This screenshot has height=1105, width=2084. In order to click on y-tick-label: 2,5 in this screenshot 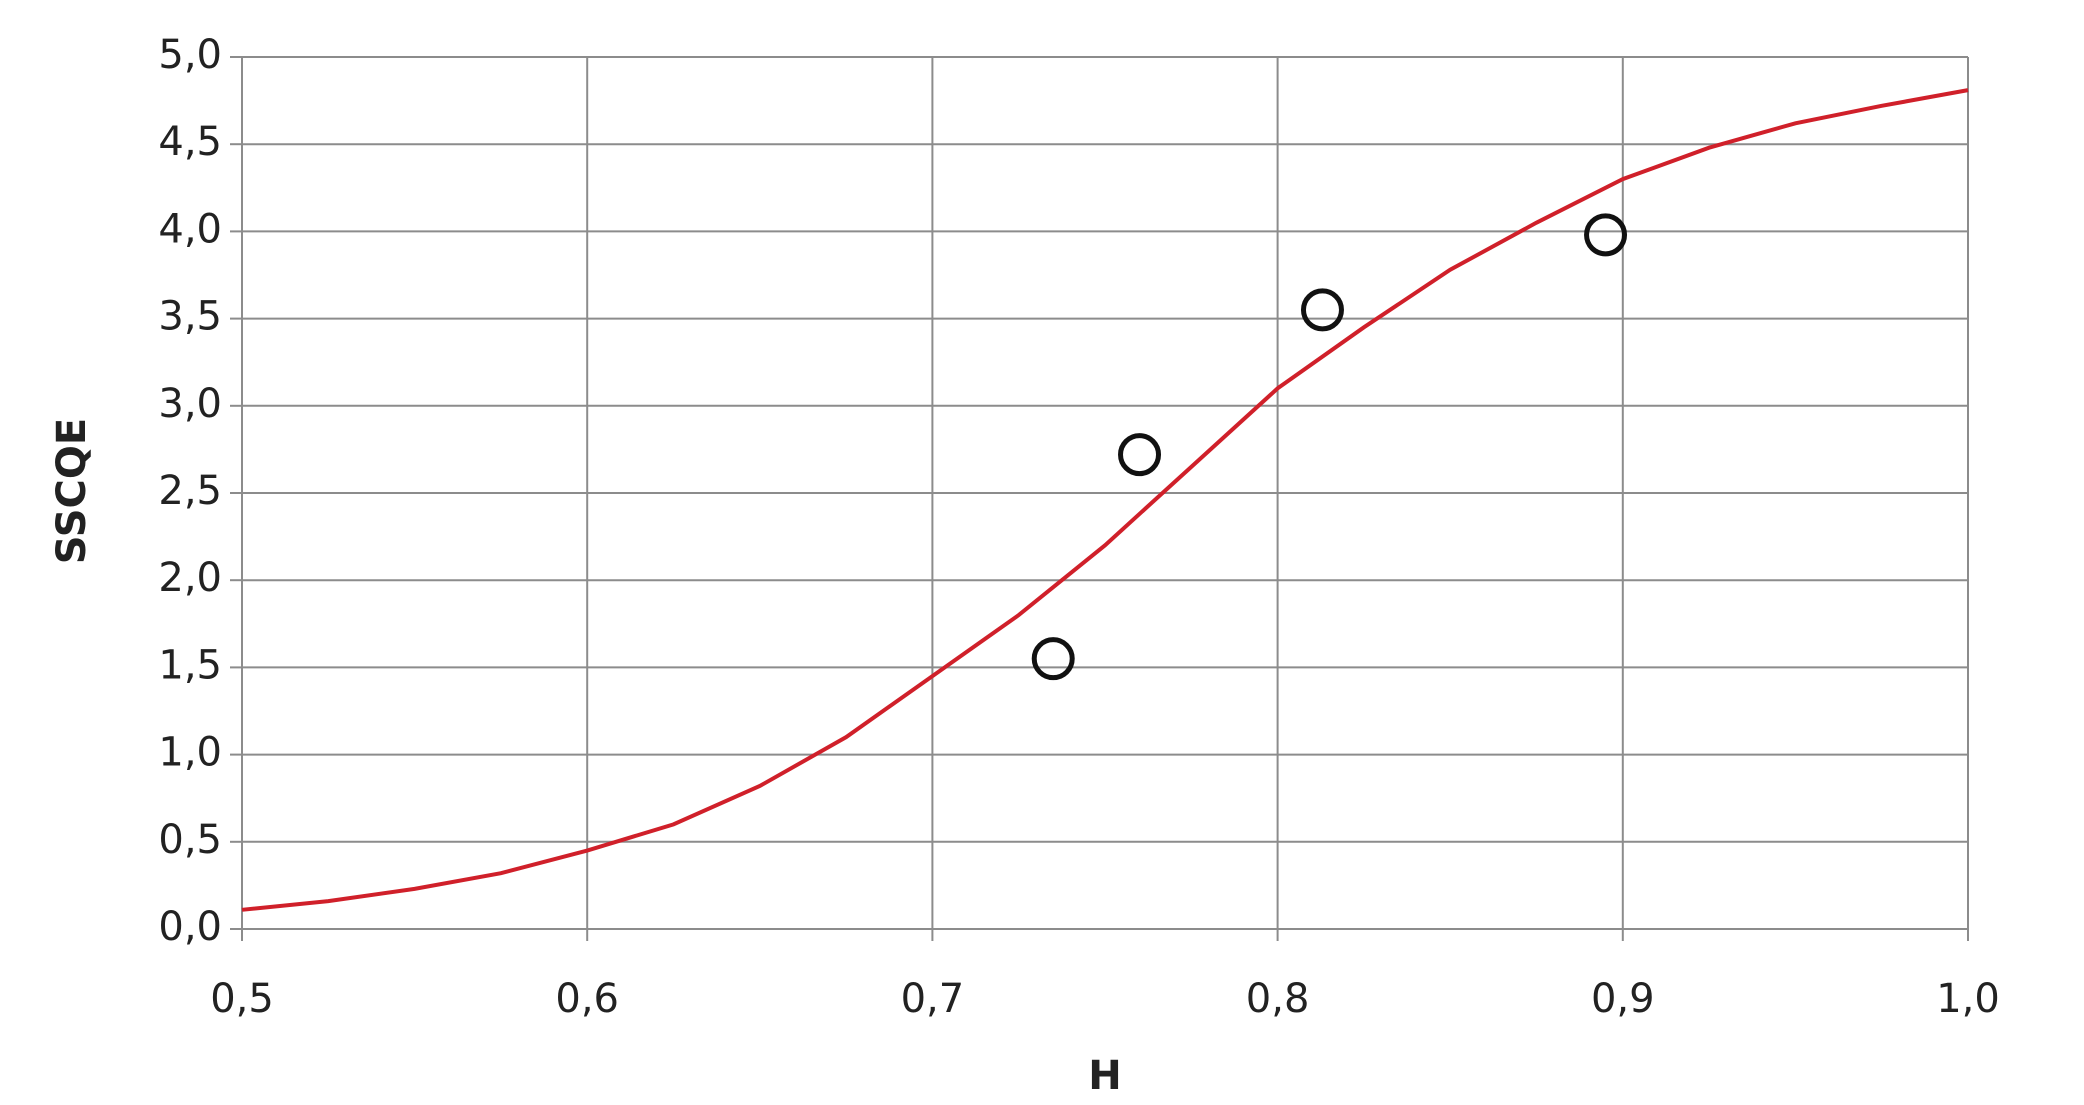, I will do `click(190, 491)`.